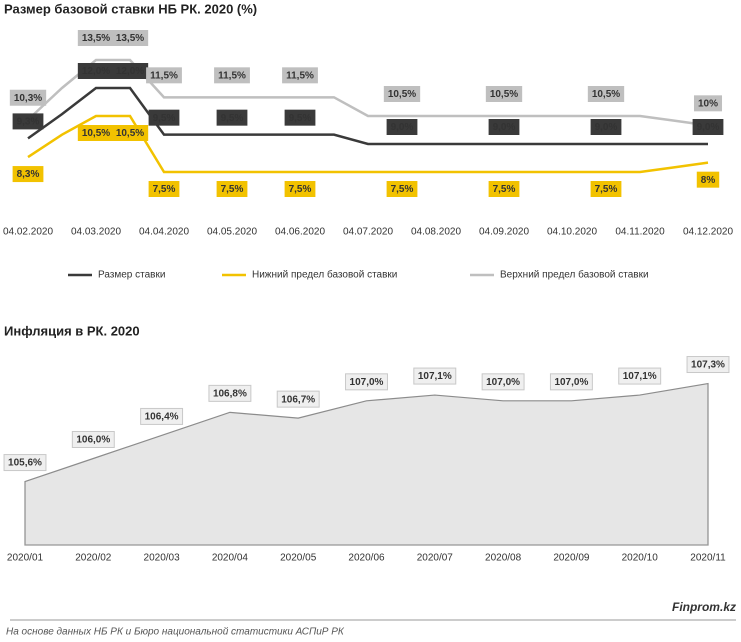  Describe the element at coordinates (96, 232) in the screenshot. I see `x-tick-label: 04.03.2020` at that location.